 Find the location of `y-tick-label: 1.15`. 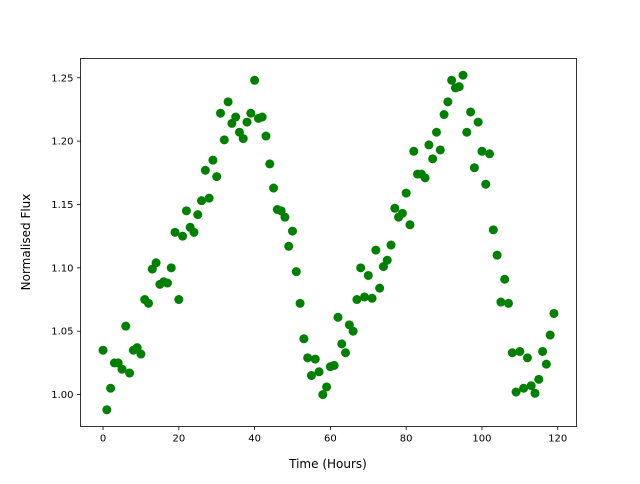

y-tick-label: 1.15 is located at coordinates (62, 205).